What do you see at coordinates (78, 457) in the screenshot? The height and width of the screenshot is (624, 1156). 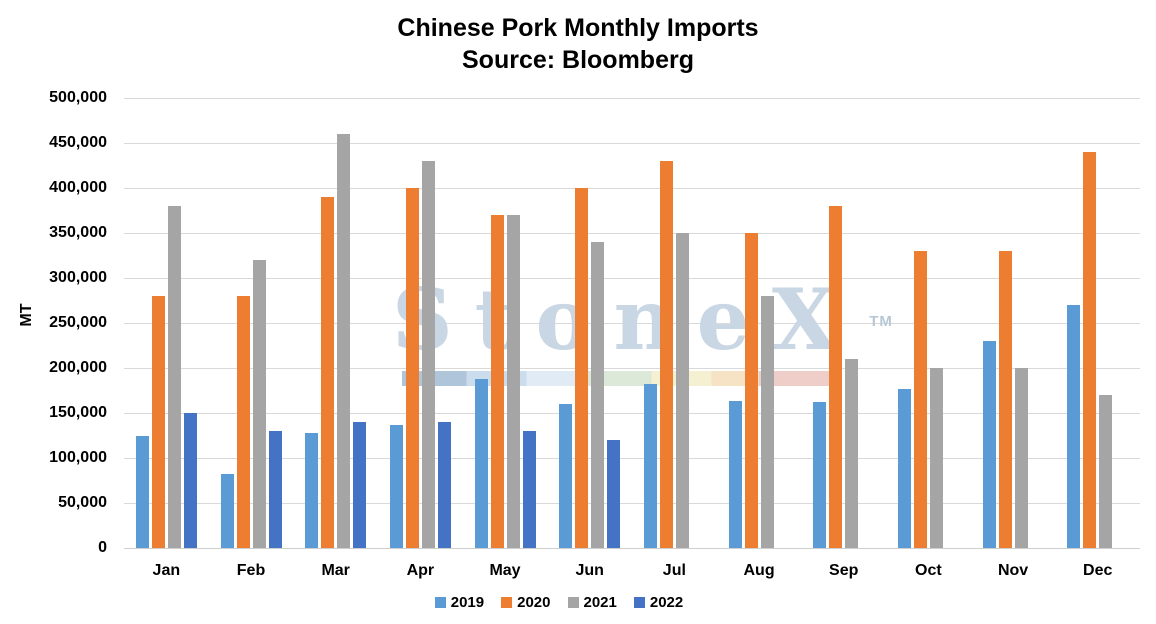 I see `y-axis-tick-label: 100,000` at bounding box center [78, 457].